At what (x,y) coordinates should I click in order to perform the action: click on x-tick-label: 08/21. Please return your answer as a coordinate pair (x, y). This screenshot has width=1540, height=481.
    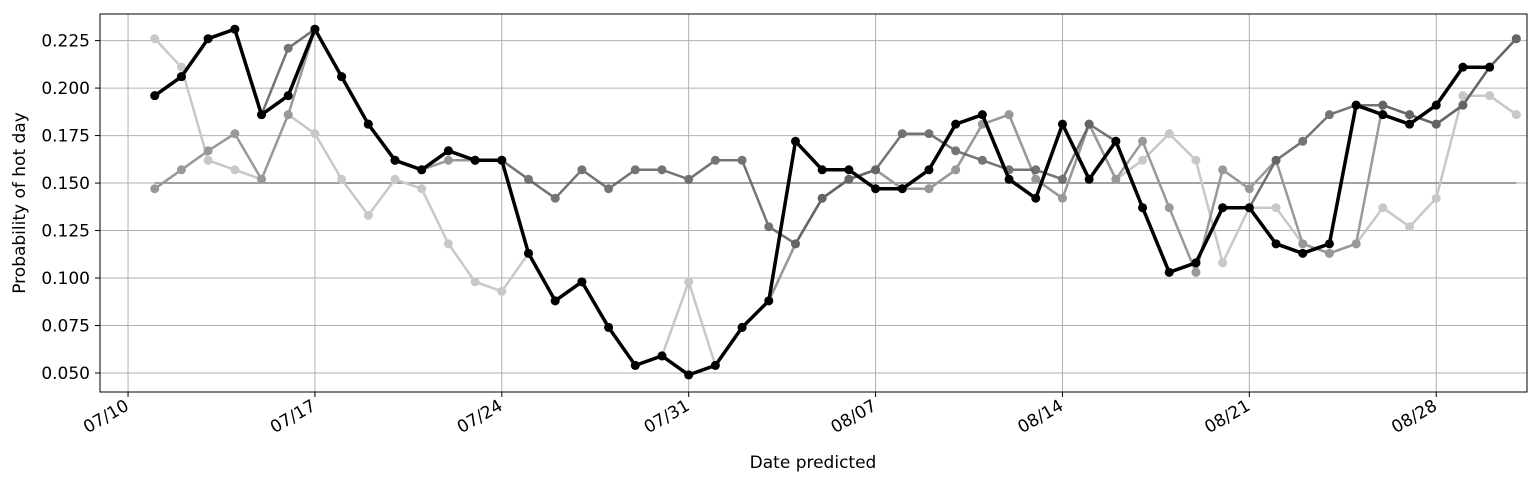
    Looking at the image, I should click on (1227, 417).